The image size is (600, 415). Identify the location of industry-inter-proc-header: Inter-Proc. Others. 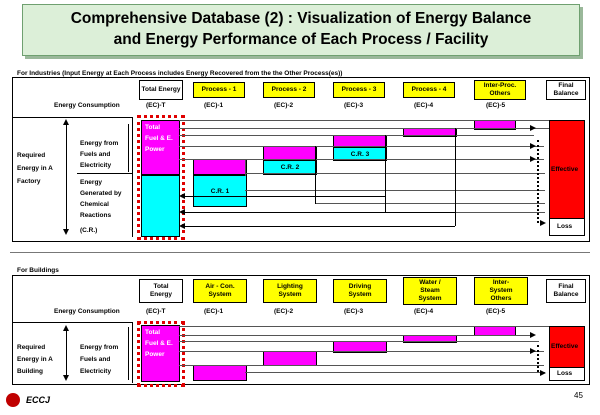
(500, 90).